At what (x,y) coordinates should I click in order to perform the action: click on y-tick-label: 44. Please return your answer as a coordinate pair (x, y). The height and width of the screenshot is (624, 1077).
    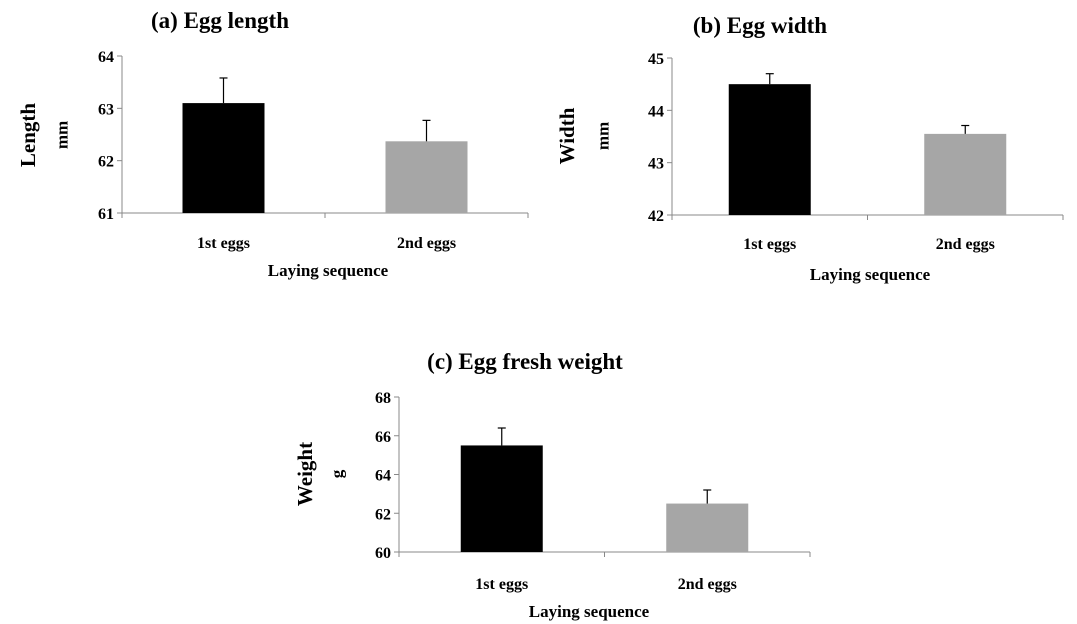
    Looking at the image, I should click on (656, 111).